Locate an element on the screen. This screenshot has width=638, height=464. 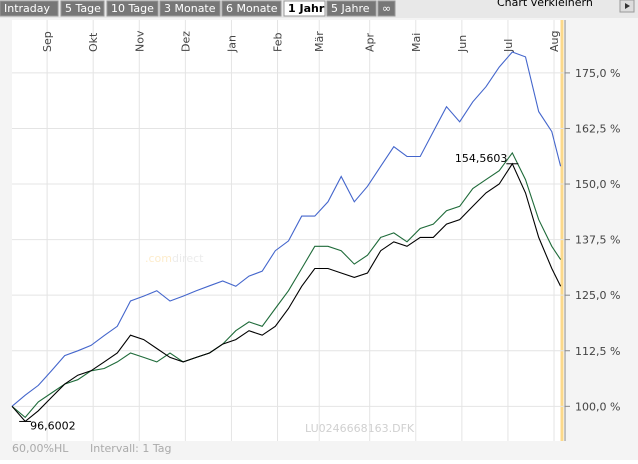
x-tick-label: Jun is located at coordinates (462, 44).